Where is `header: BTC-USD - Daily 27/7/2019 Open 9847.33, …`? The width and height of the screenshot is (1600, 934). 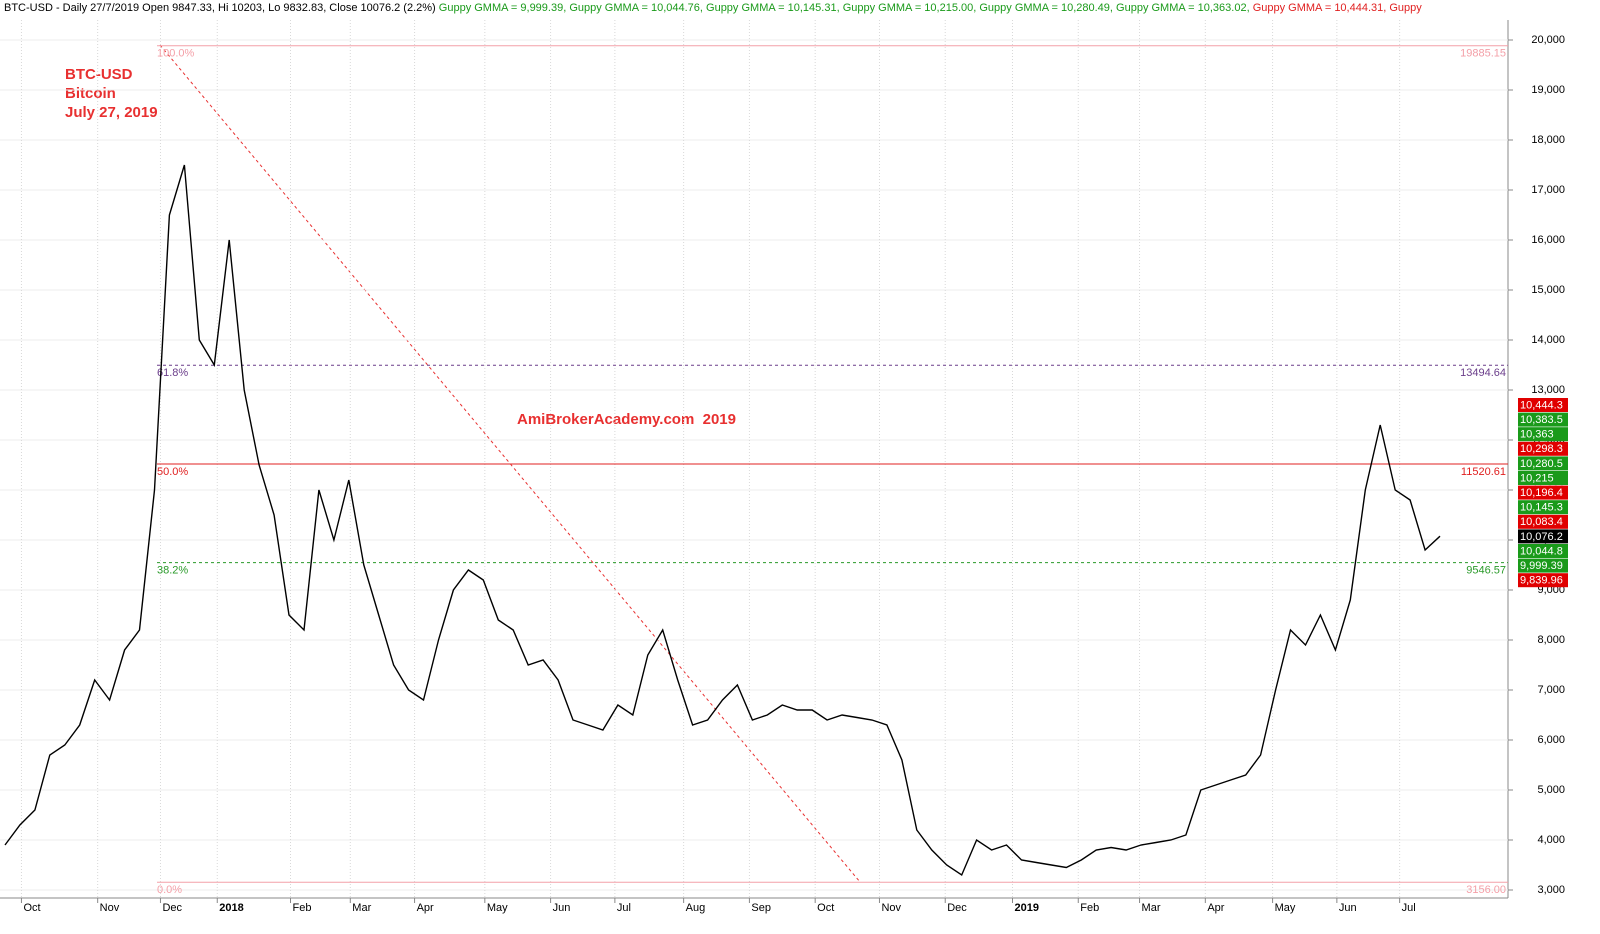 header: BTC-USD - Daily 27/7/2019 Open 9847.33, … is located at coordinates (714, 8).